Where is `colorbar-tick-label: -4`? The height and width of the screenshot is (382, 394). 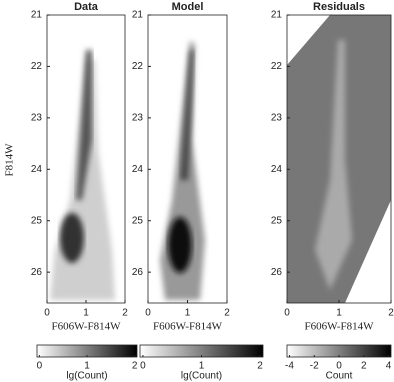
colorbar-tick-label: -4 is located at coordinates (289, 366).